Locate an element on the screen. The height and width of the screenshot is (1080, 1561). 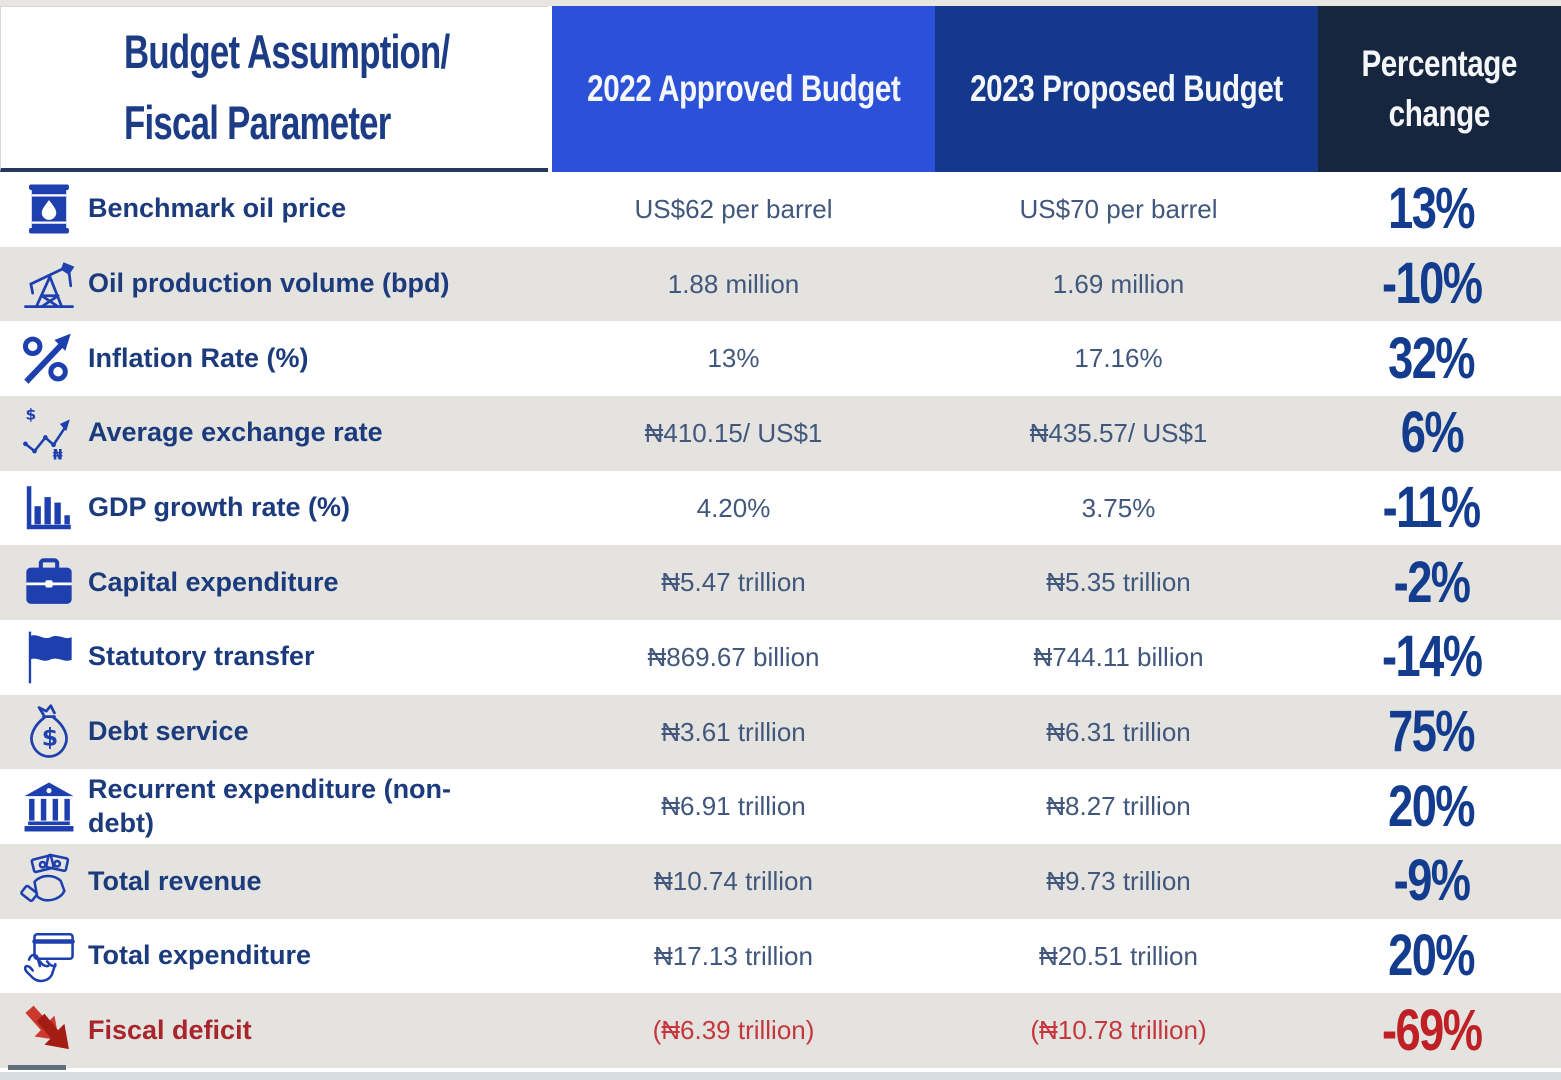
row-value-2023: 3.75% is located at coordinates (1118, 507).